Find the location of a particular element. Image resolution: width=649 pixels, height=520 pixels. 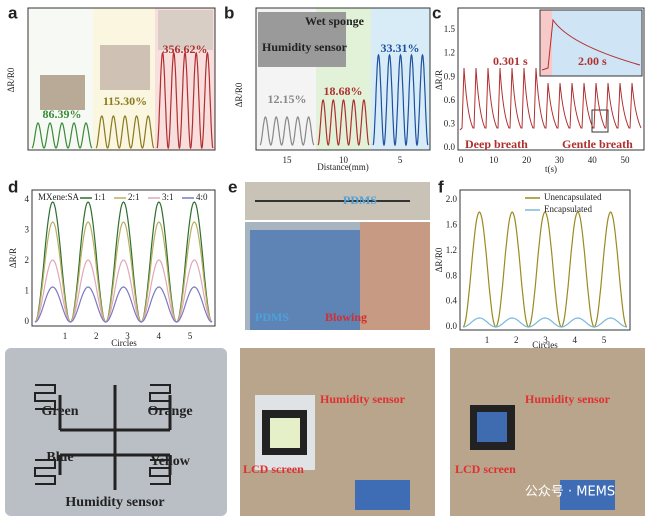

watermark: 公众号 · MEMS is located at coordinates (570, 492).